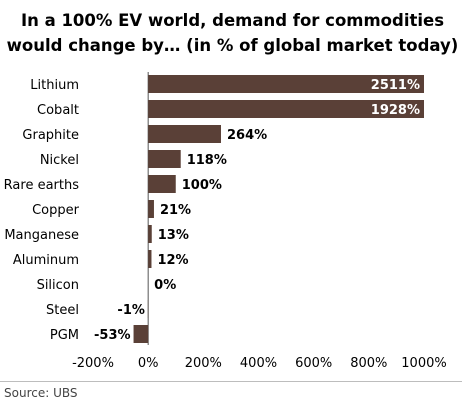  Describe the element at coordinates (130, 310) in the screenshot. I see `value-label: -1%` at that location.